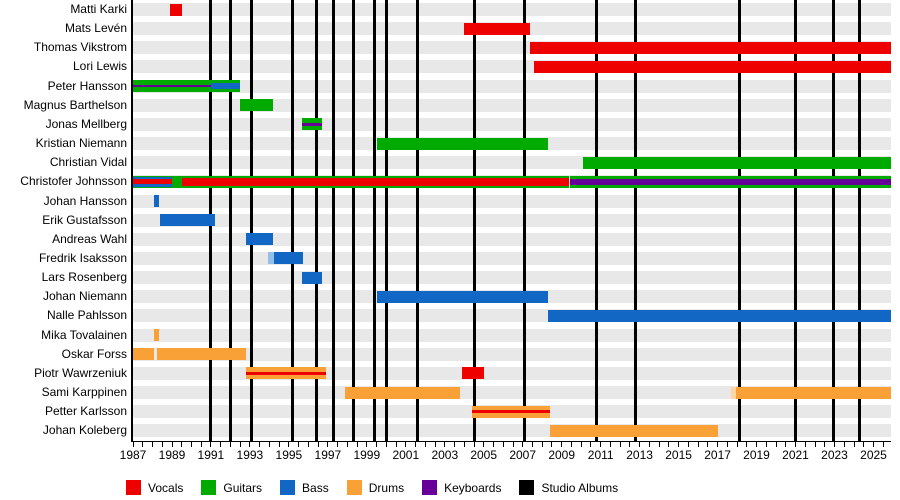 Image resolution: width=900 pixels, height=500 pixels. I want to click on member-label: Thomas Vikstrom, so click(80, 47).